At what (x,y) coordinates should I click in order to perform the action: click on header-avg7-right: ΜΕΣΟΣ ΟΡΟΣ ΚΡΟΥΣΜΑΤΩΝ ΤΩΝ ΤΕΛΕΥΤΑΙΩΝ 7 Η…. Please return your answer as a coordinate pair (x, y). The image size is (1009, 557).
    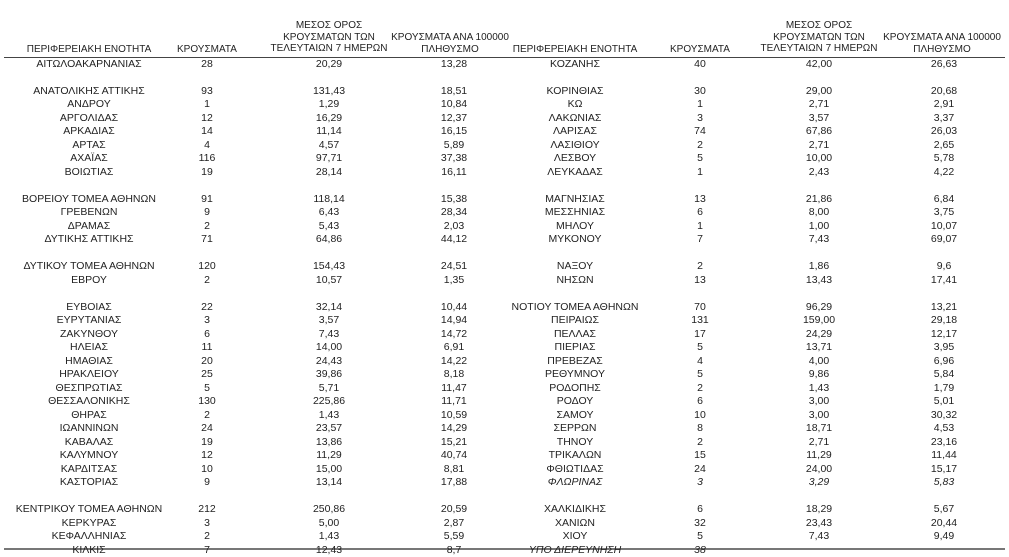
    Looking at the image, I should click on (819, 37).